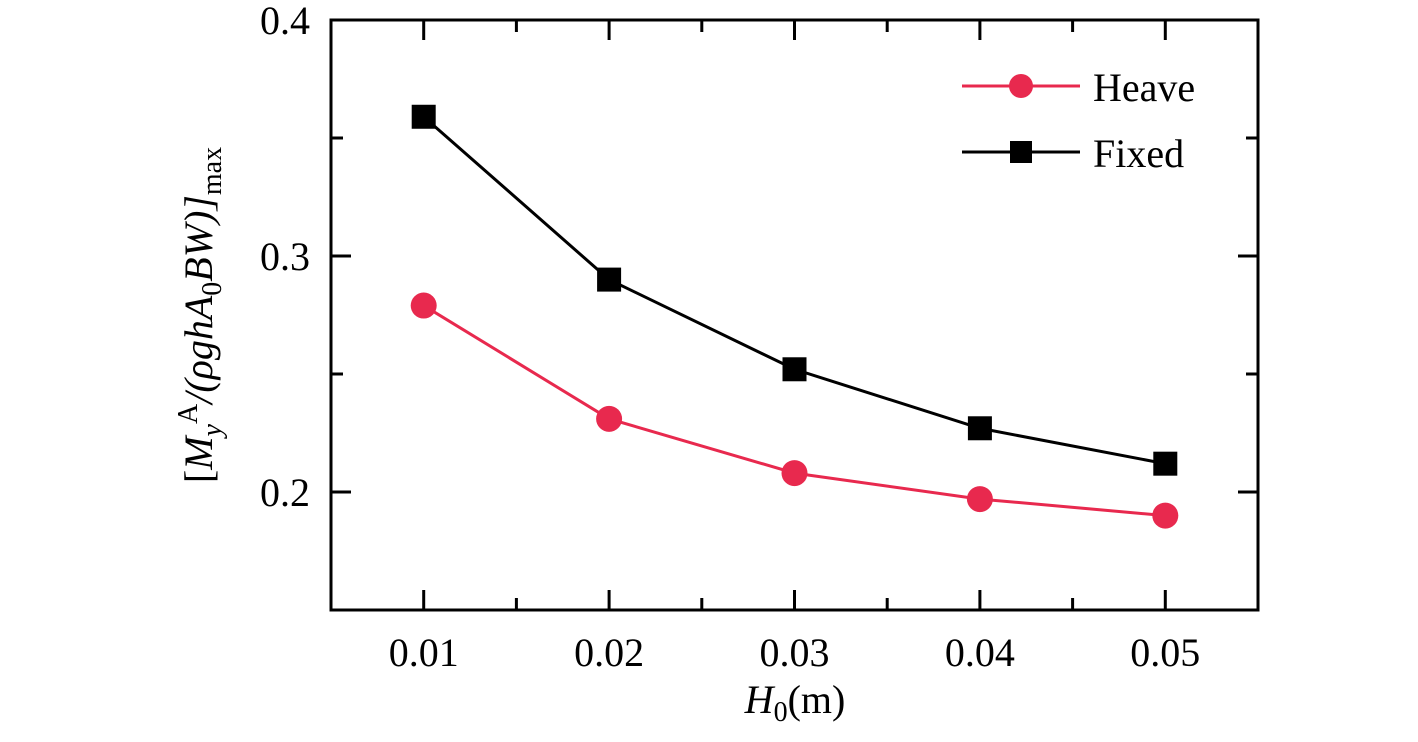 This screenshot has height=742, width=1418. What do you see at coordinates (212, 431) in the screenshot?
I see `y-axis-title-m-sub: y` at bounding box center [212, 431].